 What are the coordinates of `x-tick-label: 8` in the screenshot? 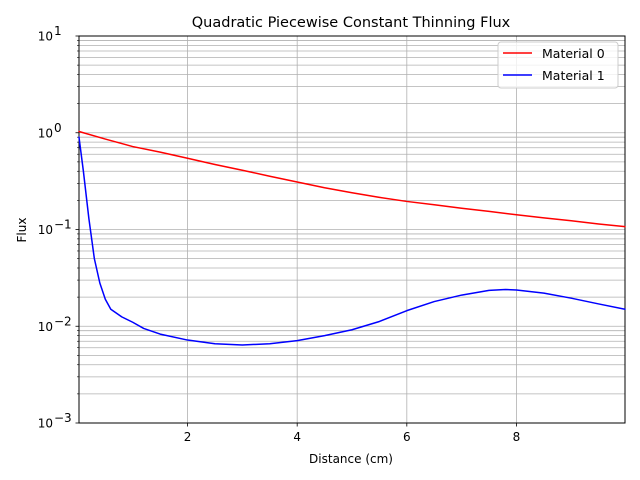 It's located at (517, 437).